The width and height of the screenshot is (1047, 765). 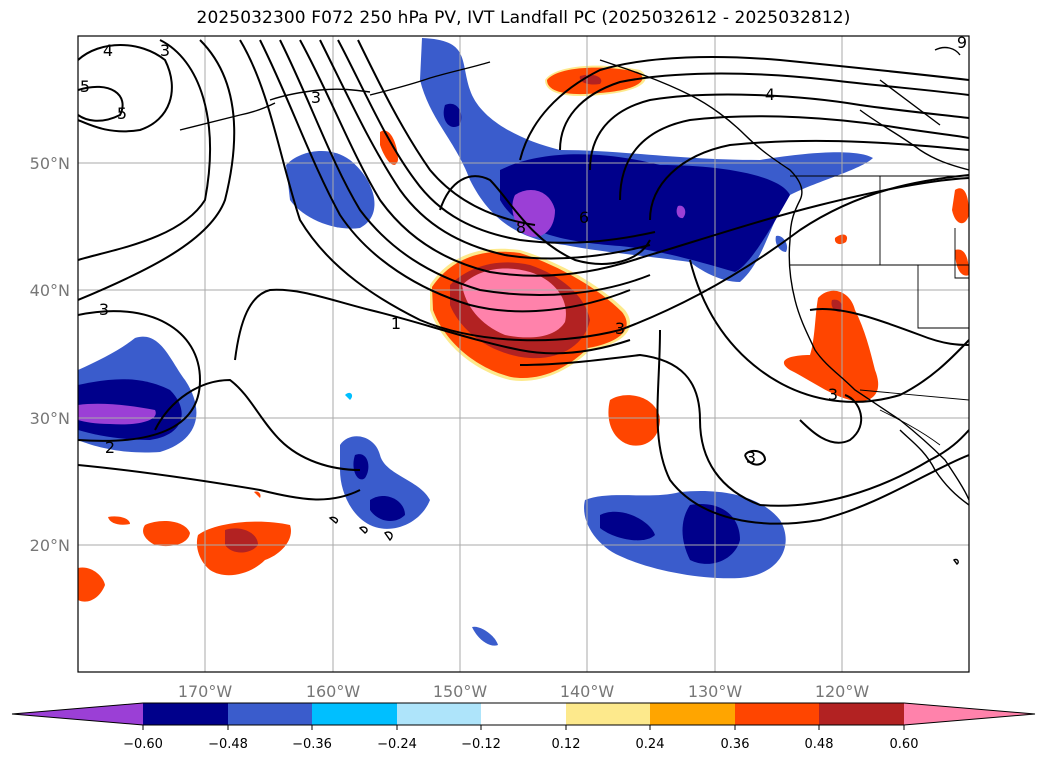 I want to click on lon-label-130w: 130°W, so click(x=715, y=691).